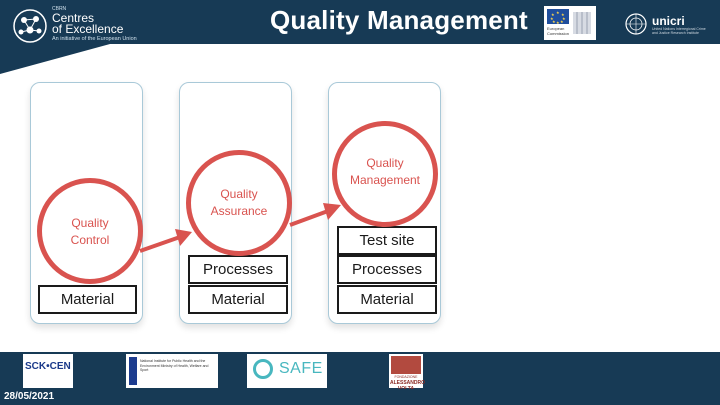 Image resolution: width=720 pixels, height=405 pixels. I want to click on coe-line-3: An initiative of the European Union, so click(94, 39).